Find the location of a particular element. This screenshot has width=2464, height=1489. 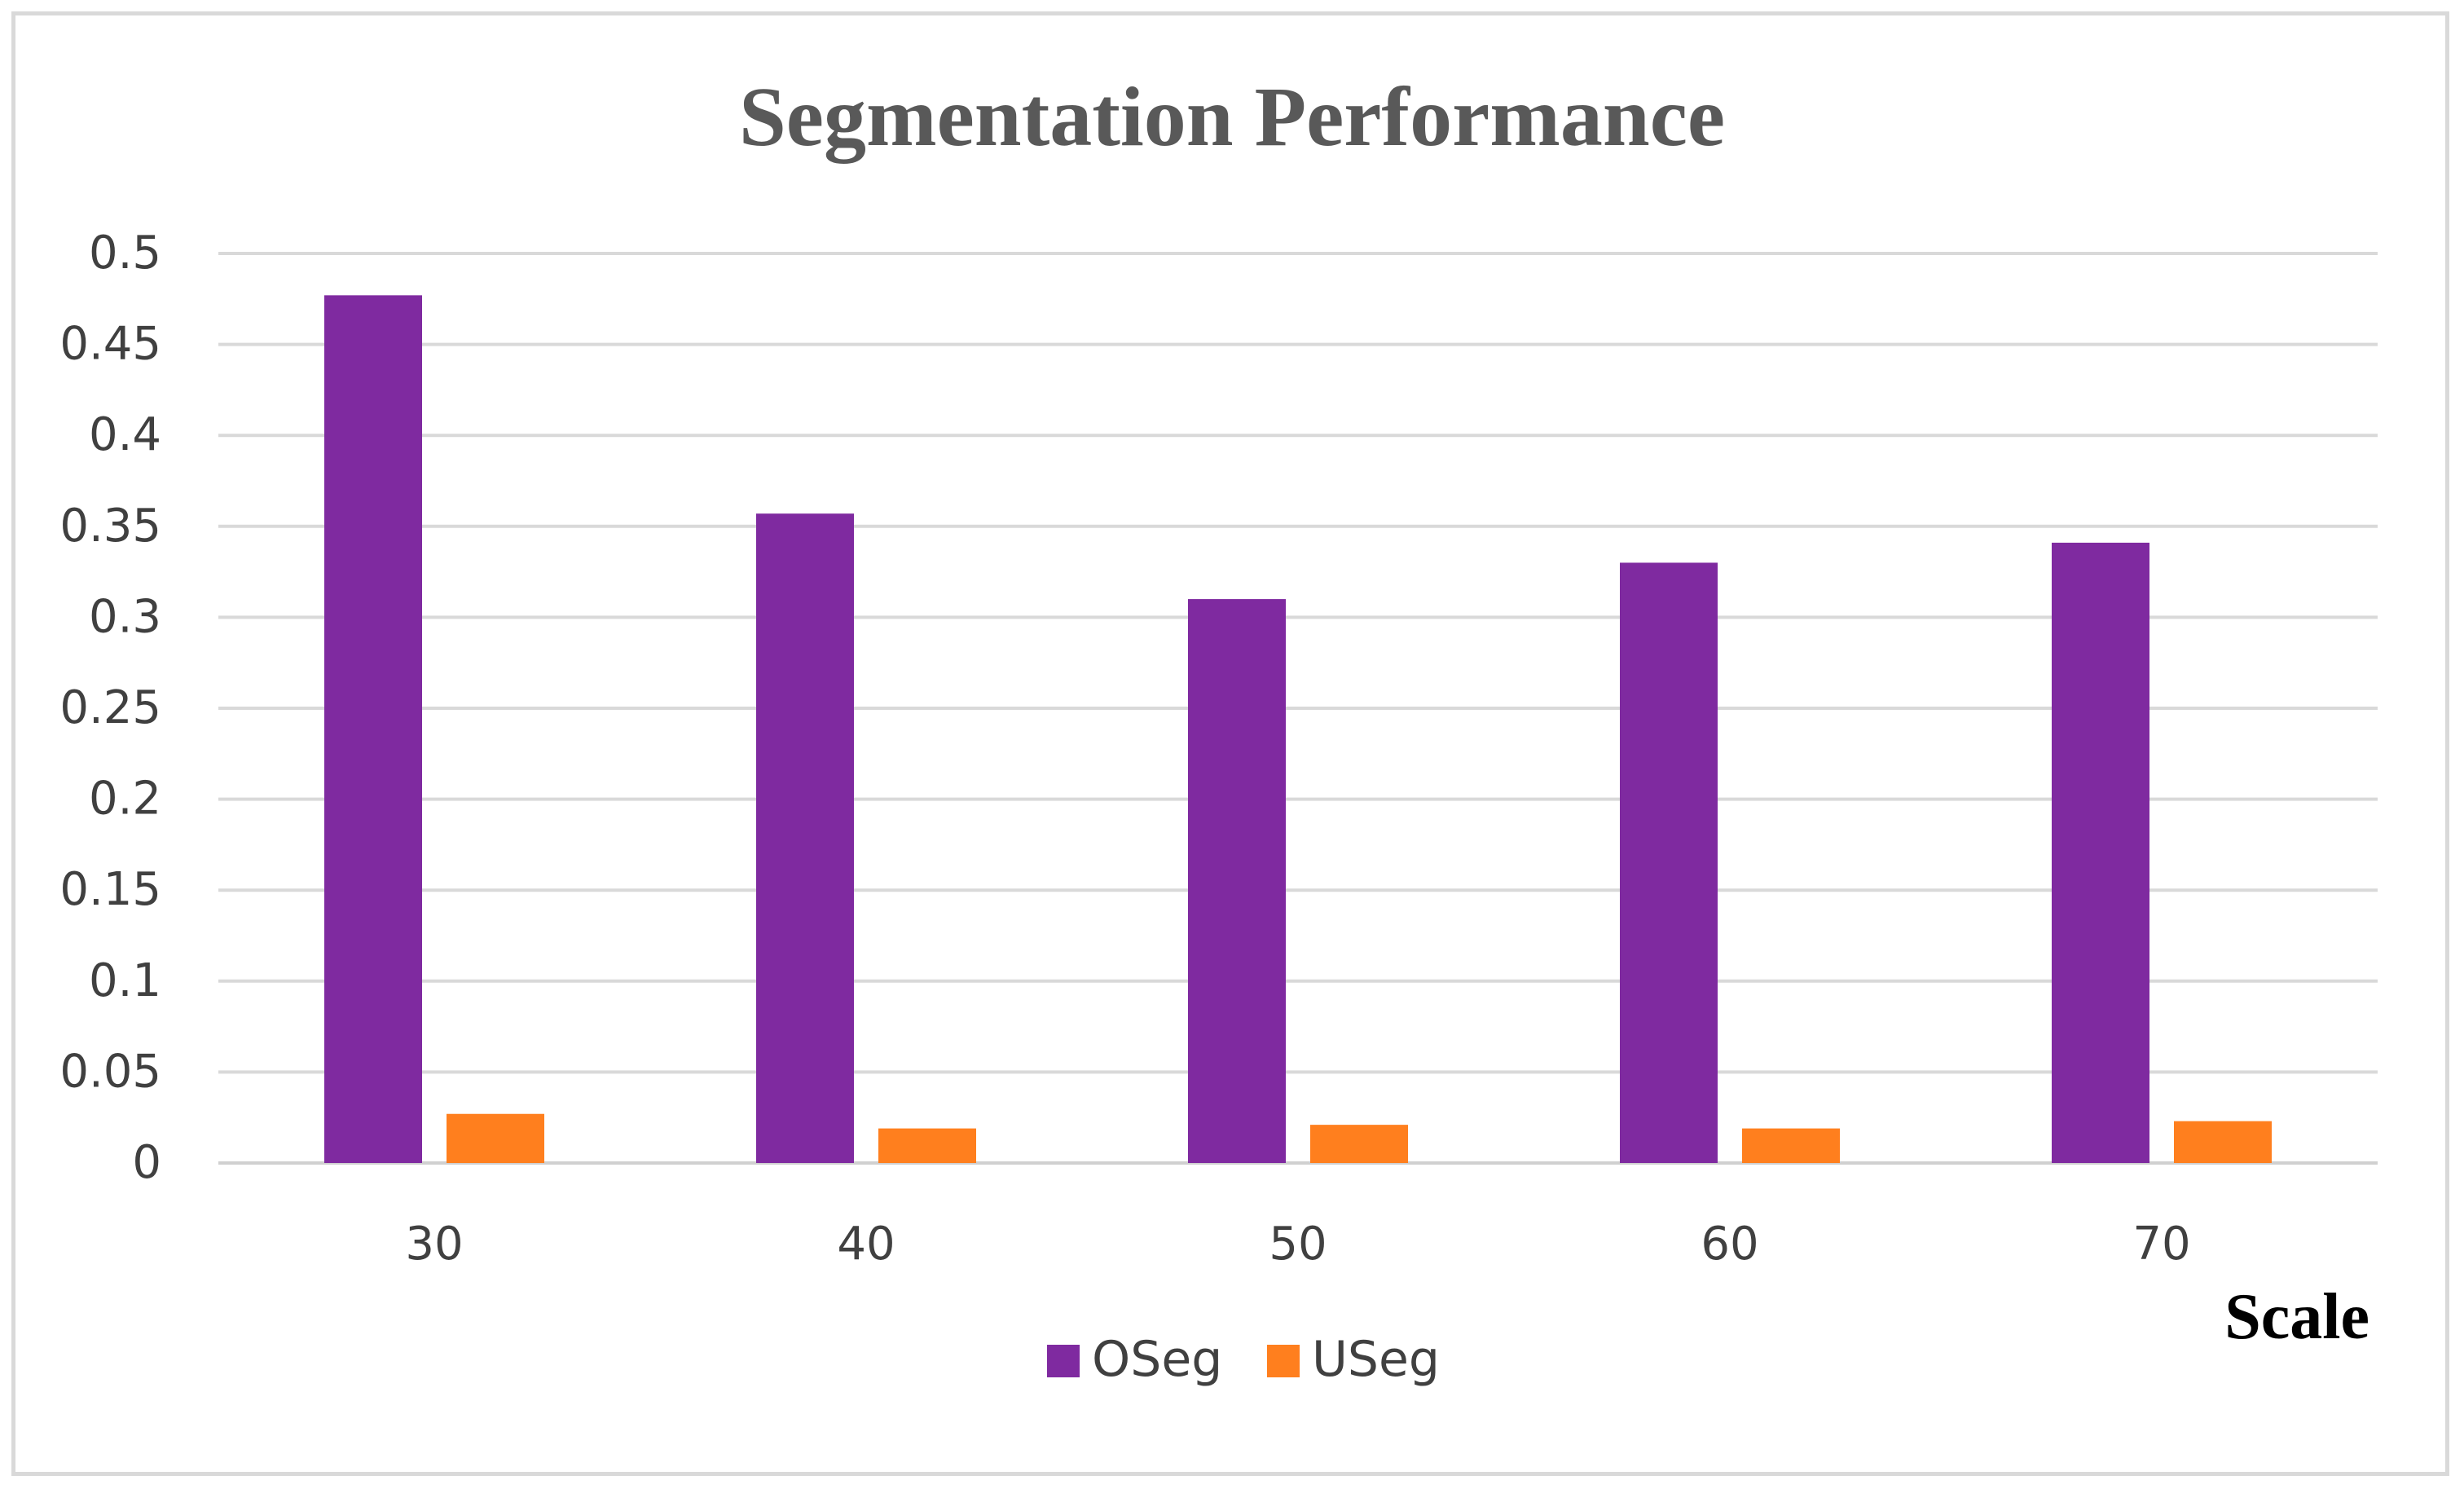

y-tick-label: 0.4 is located at coordinates (125, 435).